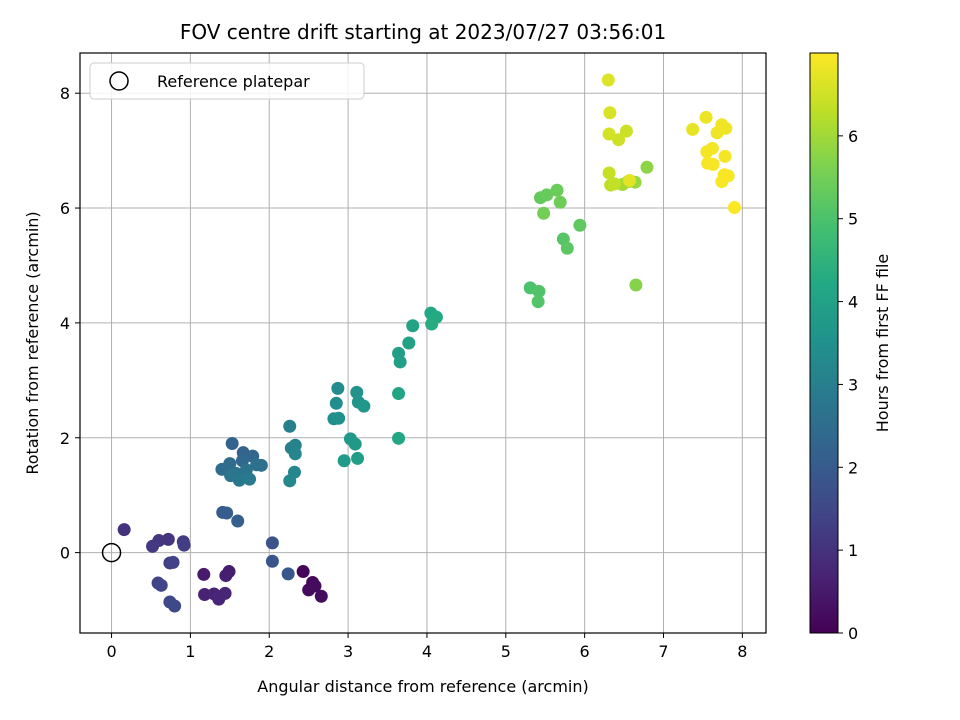  What do you see at coordinates (111, 552) in the screenshot?
I see `reference-marker` at bounding box center [111, 552].